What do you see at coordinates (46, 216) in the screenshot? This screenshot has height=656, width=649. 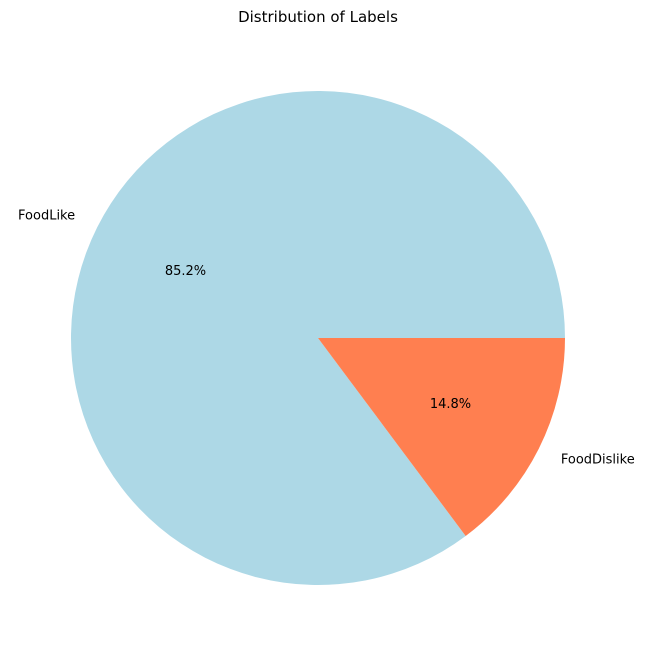 I see `slice-label-foodlike: FoodLike` at bounding box center [46, 216].